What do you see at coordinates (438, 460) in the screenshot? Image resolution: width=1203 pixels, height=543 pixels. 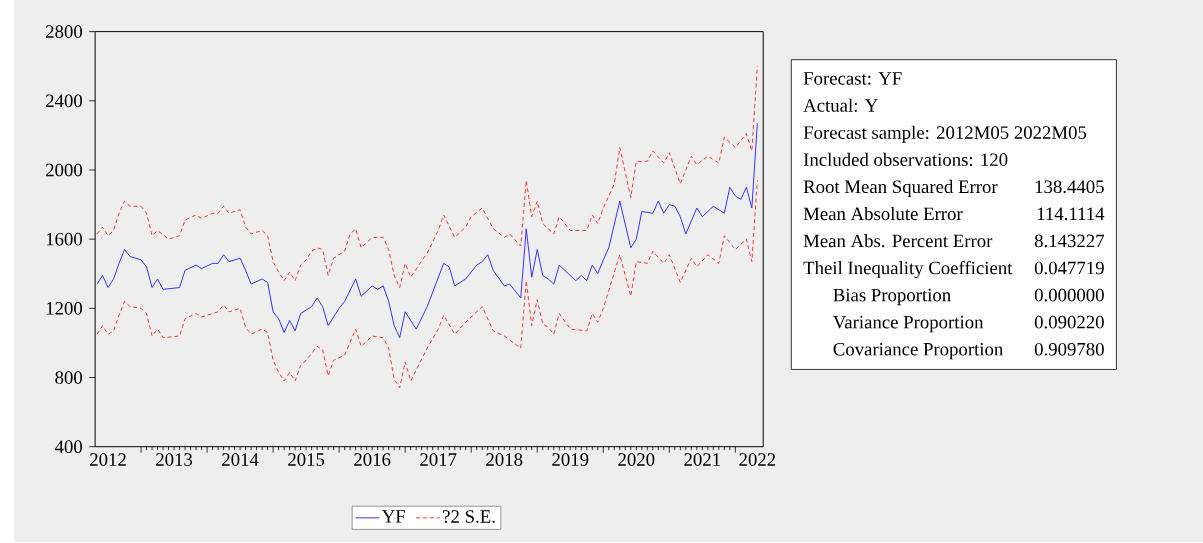 I see `x-tick-label: 2017` at bounding box center [438, 460].